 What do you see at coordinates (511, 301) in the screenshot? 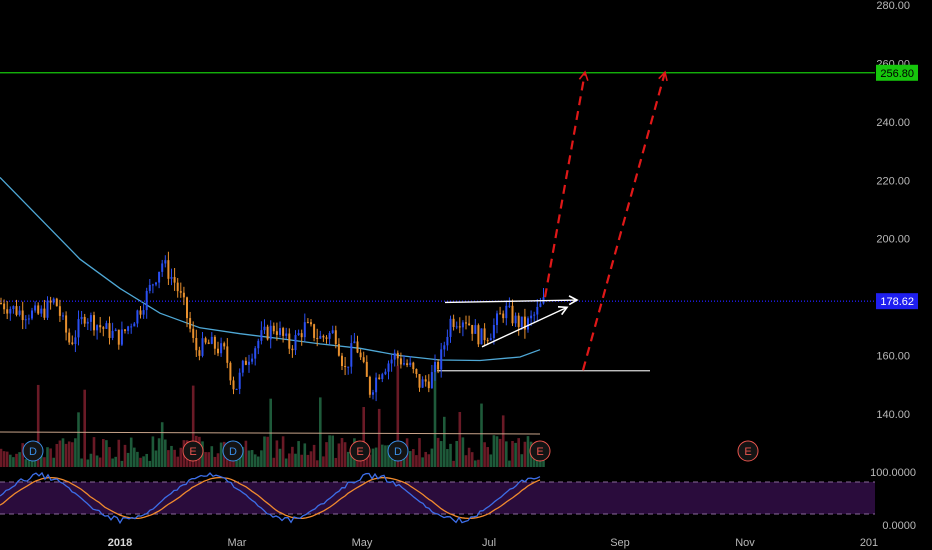
I see `annotation-arrow-line` at bounding box center [511, 301].